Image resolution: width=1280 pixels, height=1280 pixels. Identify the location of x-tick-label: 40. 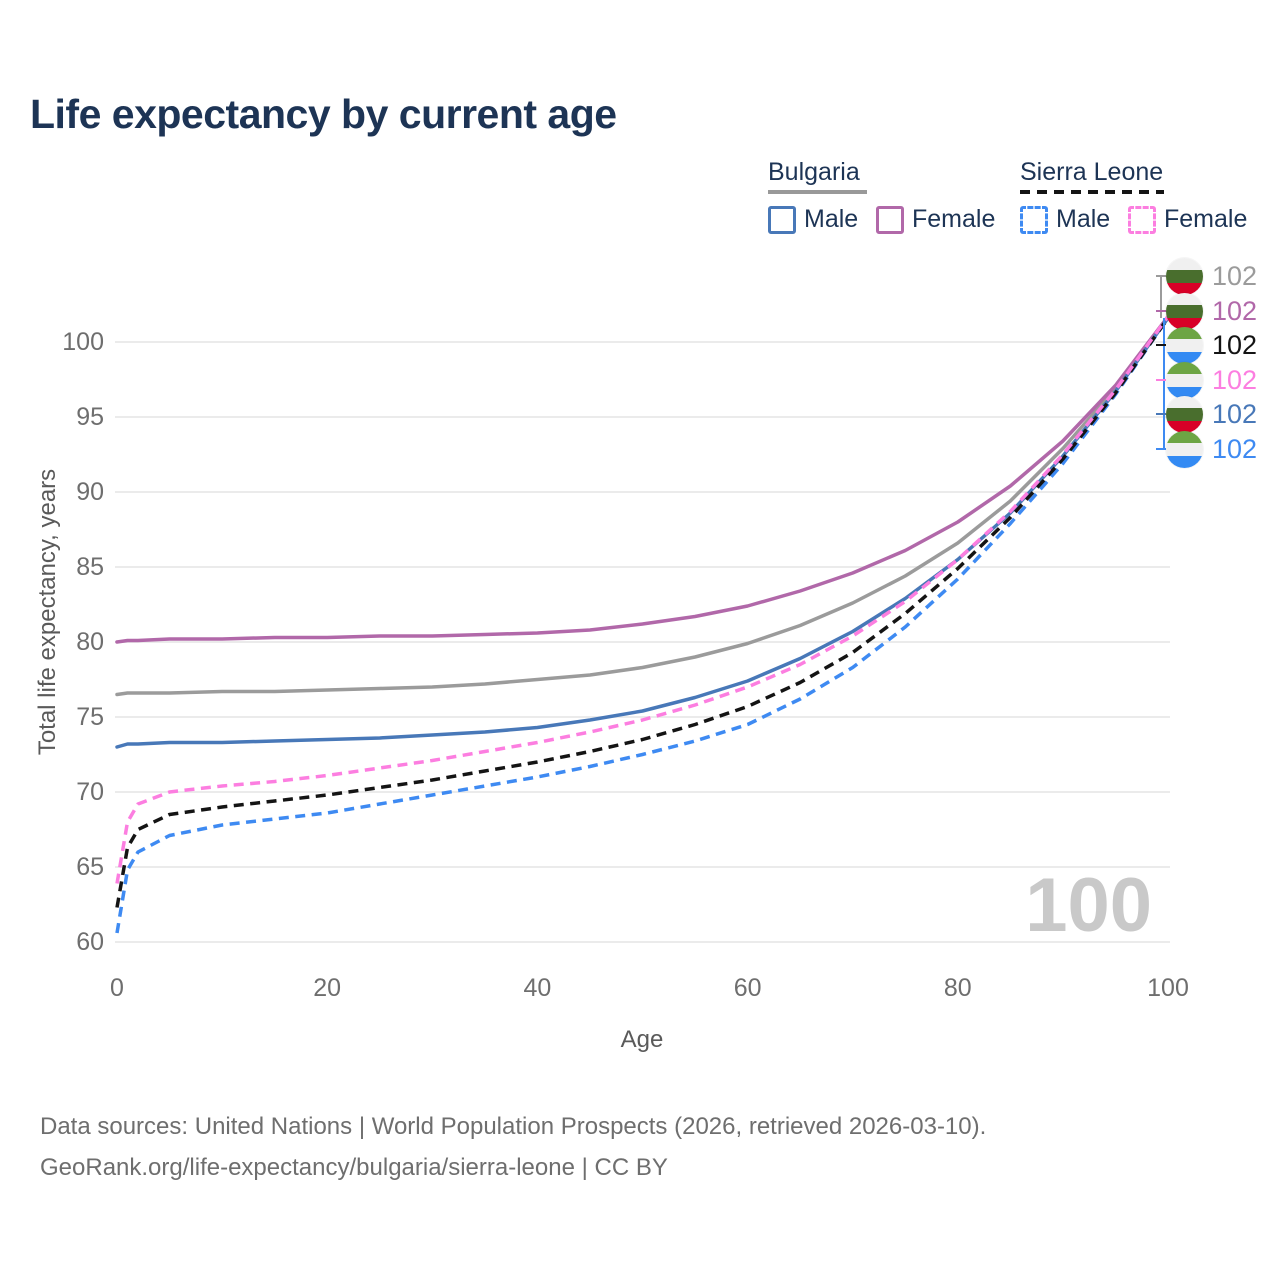
(537, 988).